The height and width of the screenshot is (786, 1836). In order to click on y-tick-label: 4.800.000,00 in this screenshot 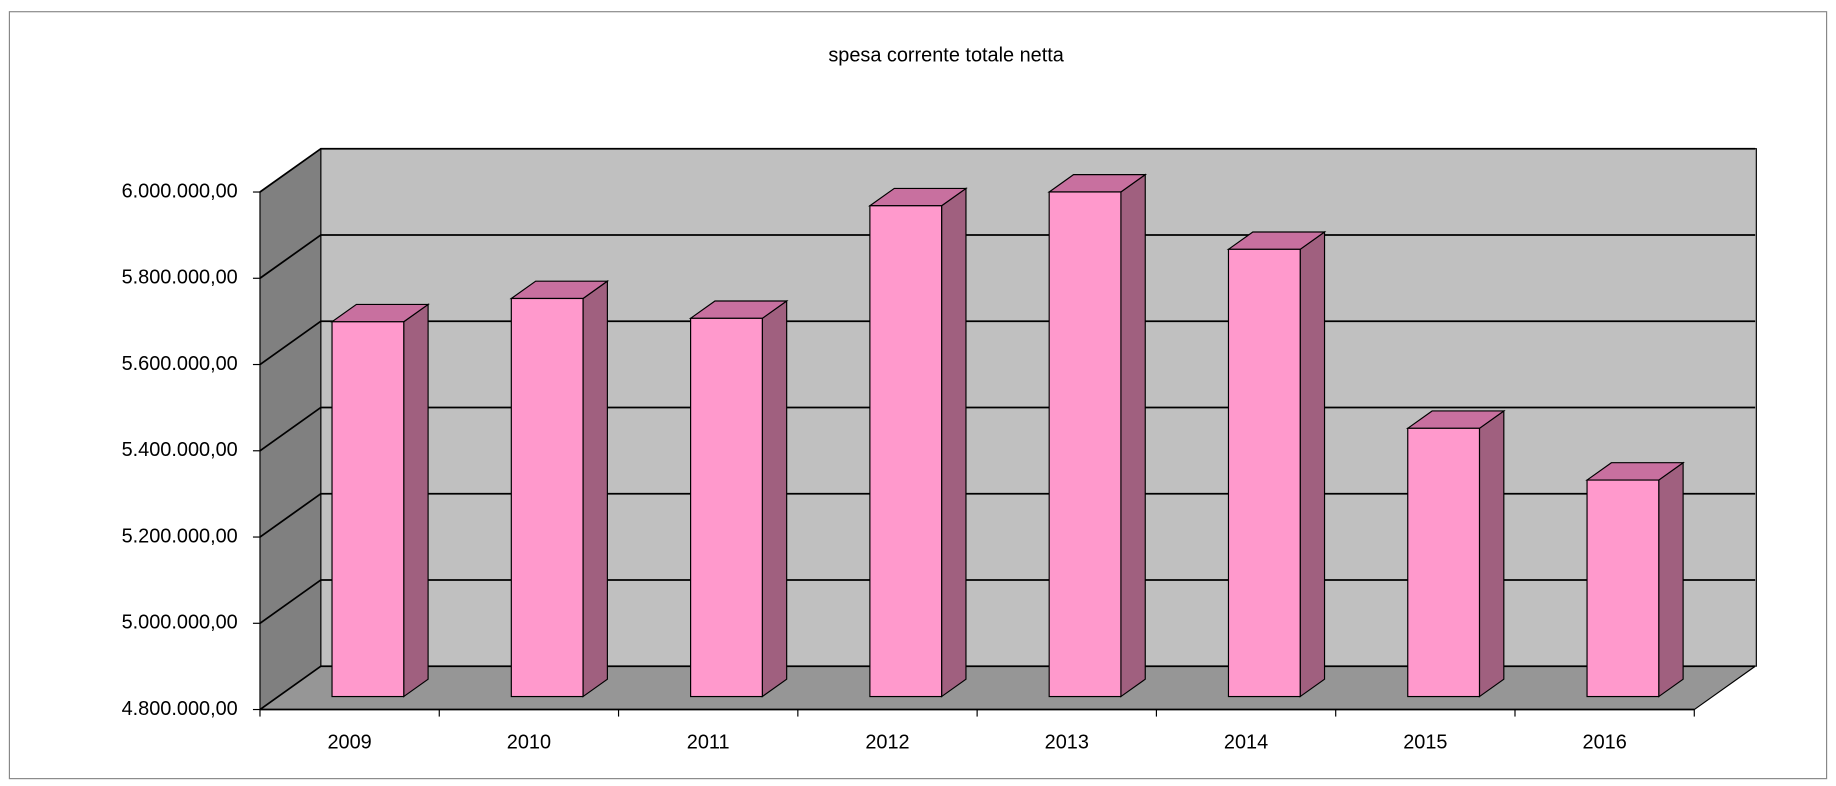, I will do `click(180, 709)`.